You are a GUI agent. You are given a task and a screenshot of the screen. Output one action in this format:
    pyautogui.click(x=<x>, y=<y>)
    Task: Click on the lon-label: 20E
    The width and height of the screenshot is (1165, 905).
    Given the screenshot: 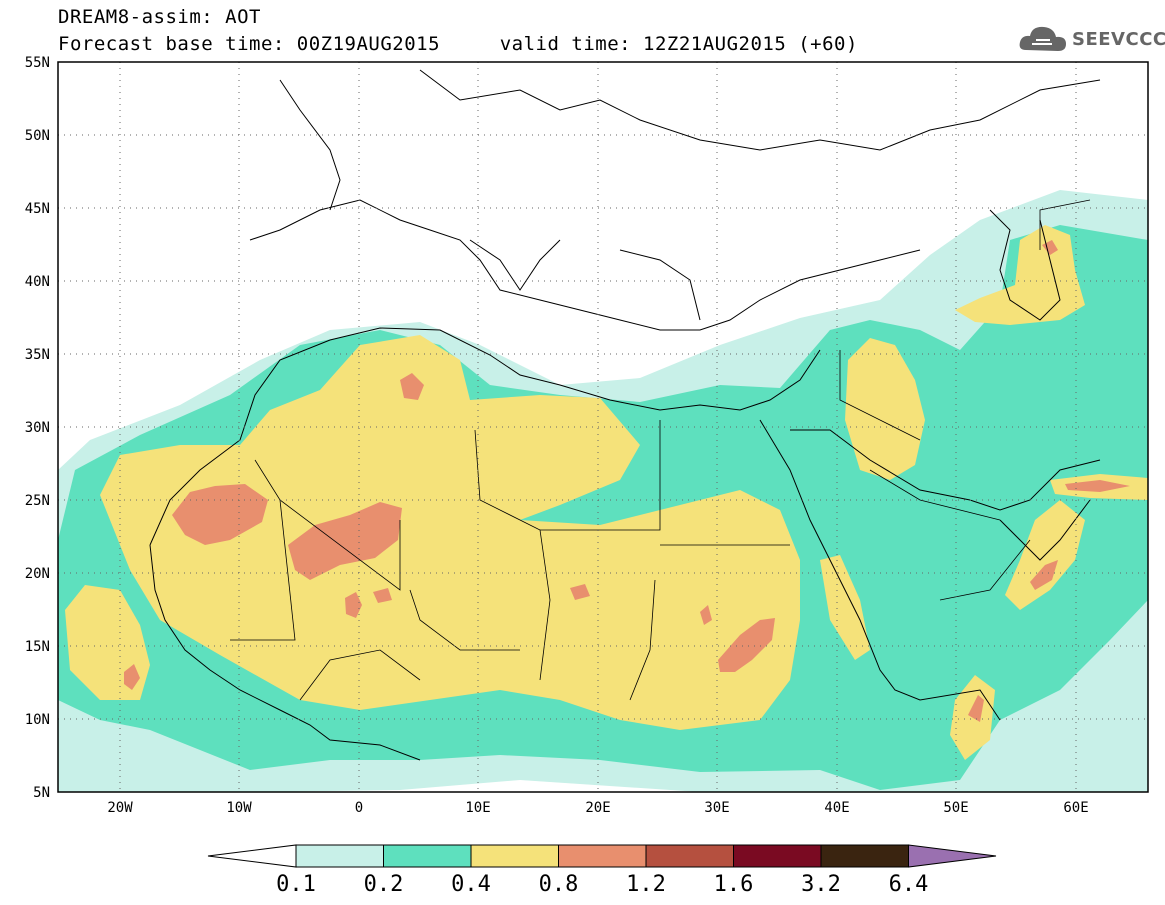 What is the action you would take?
    pyautogui.click(x=597, y=808)
    